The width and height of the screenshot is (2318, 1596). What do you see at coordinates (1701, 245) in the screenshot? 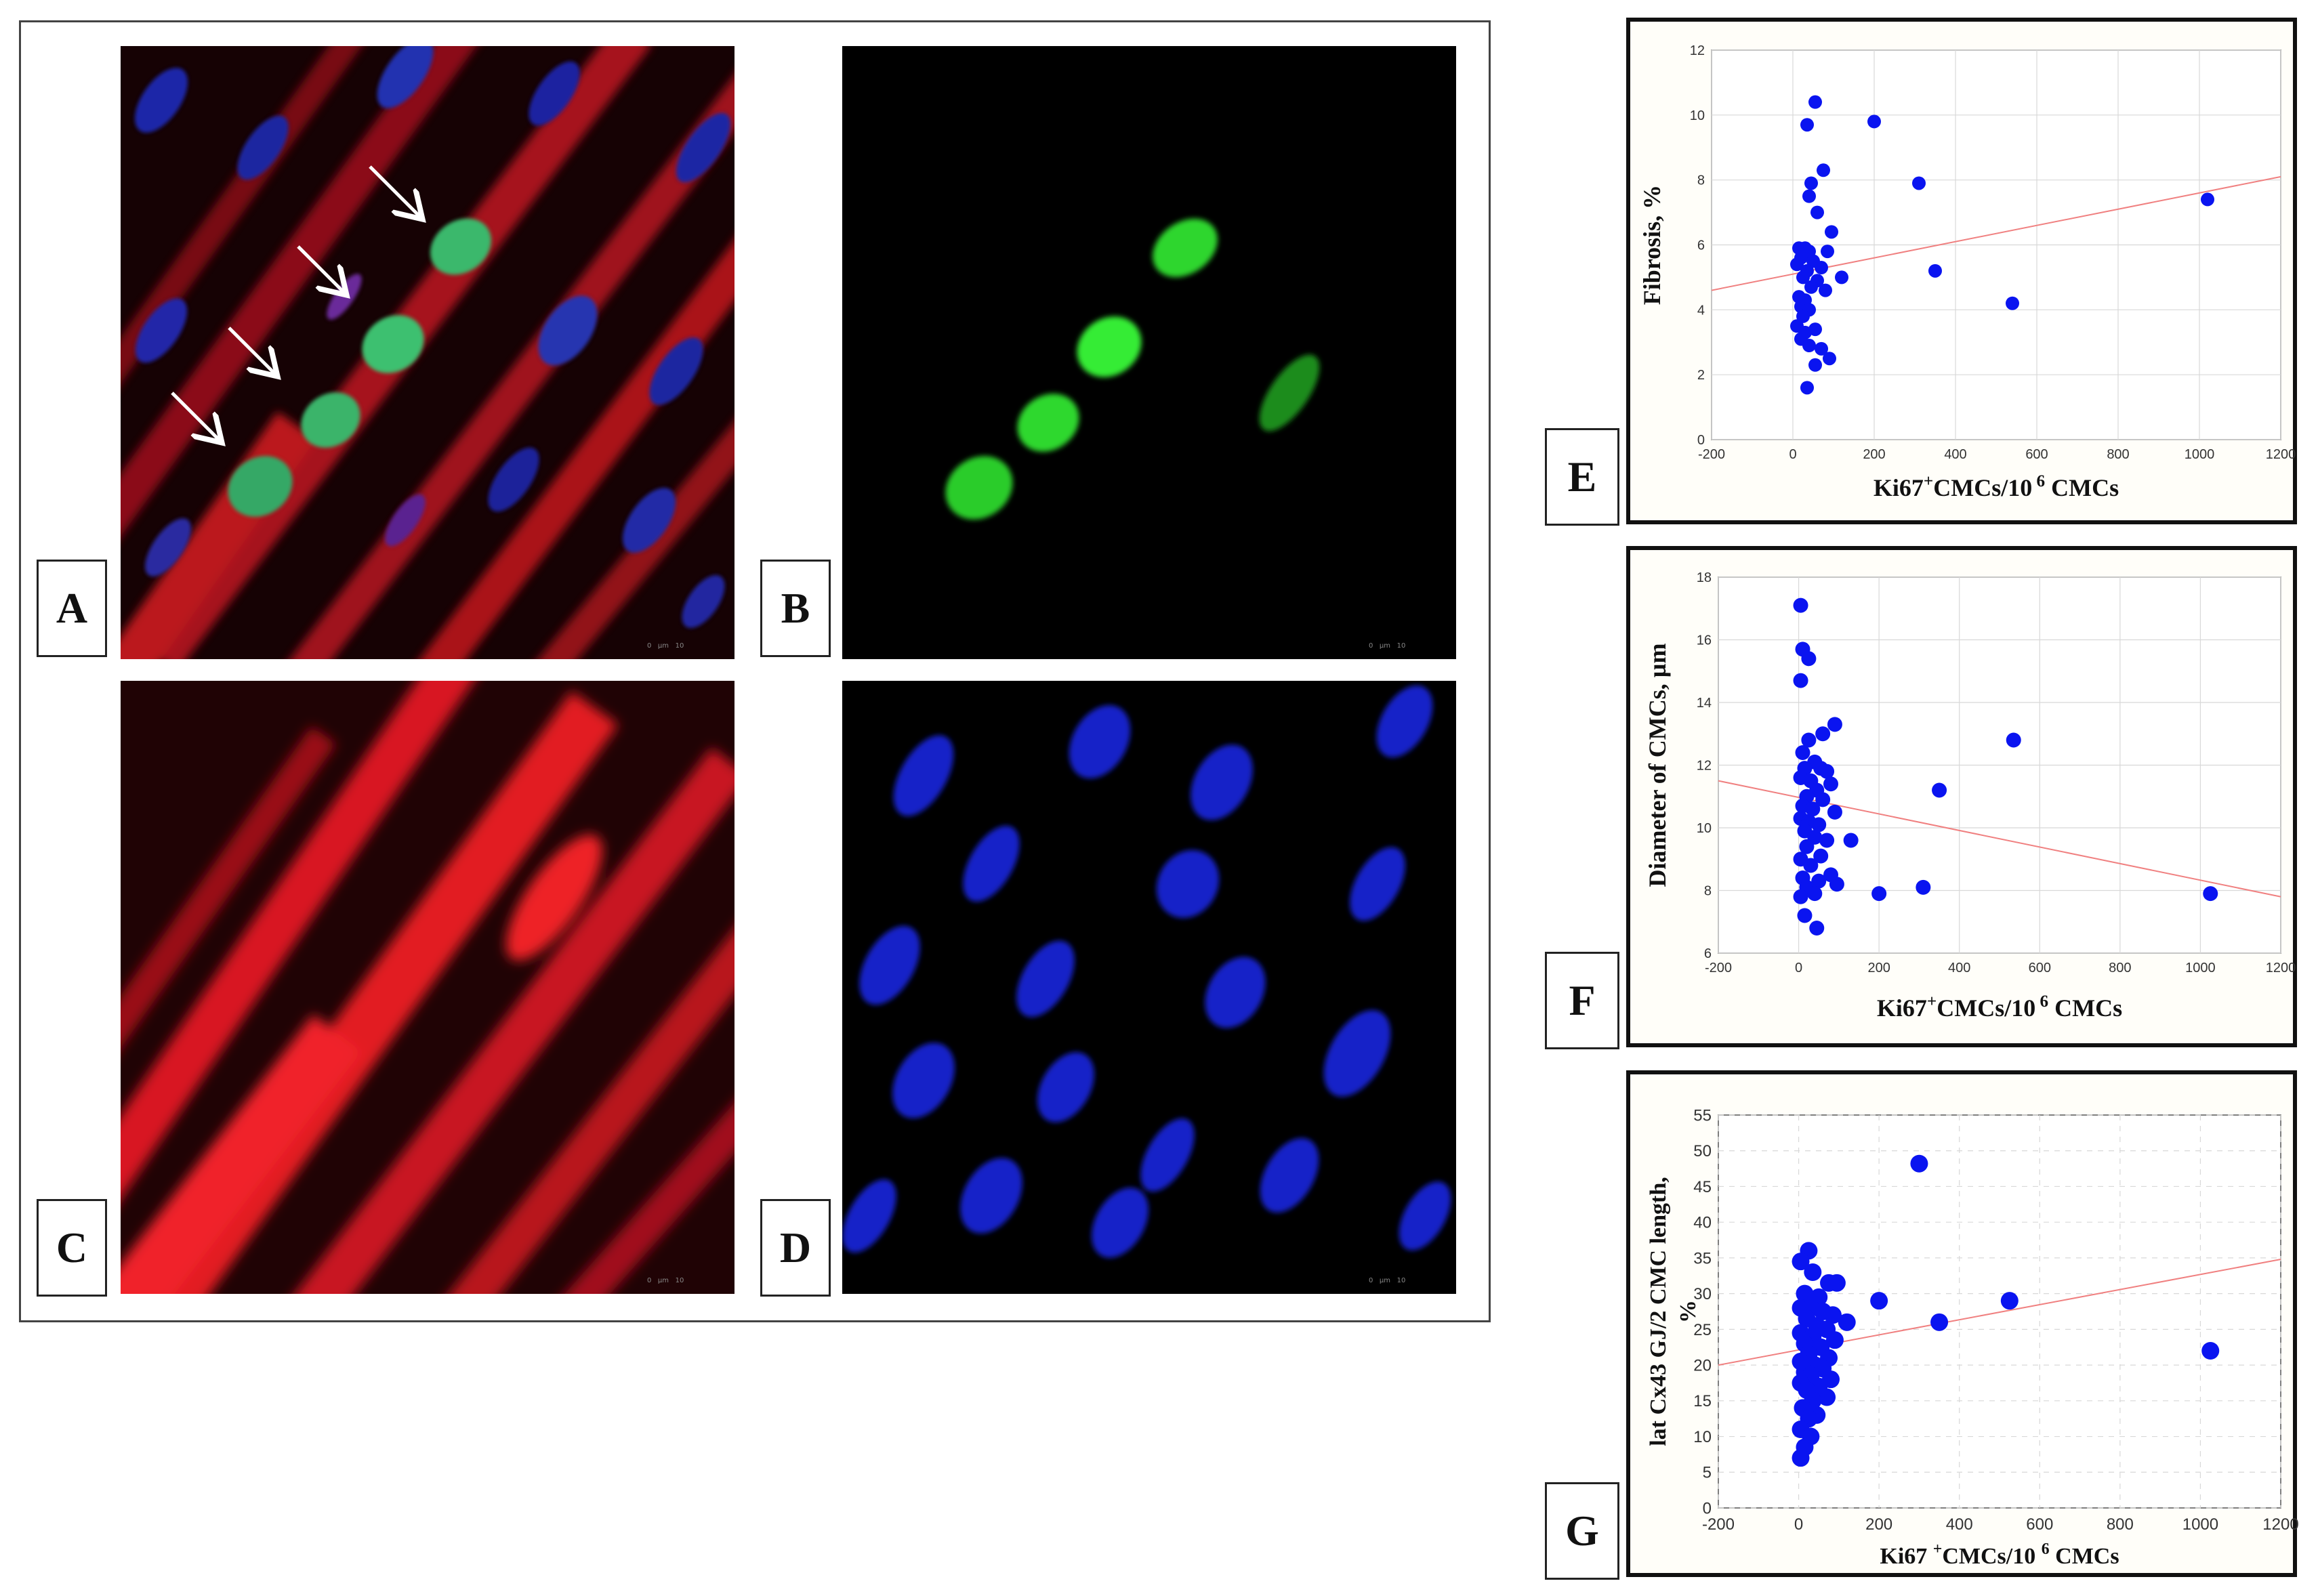
I see `y-tick-label: 6` at bounding box center [1701, 245].